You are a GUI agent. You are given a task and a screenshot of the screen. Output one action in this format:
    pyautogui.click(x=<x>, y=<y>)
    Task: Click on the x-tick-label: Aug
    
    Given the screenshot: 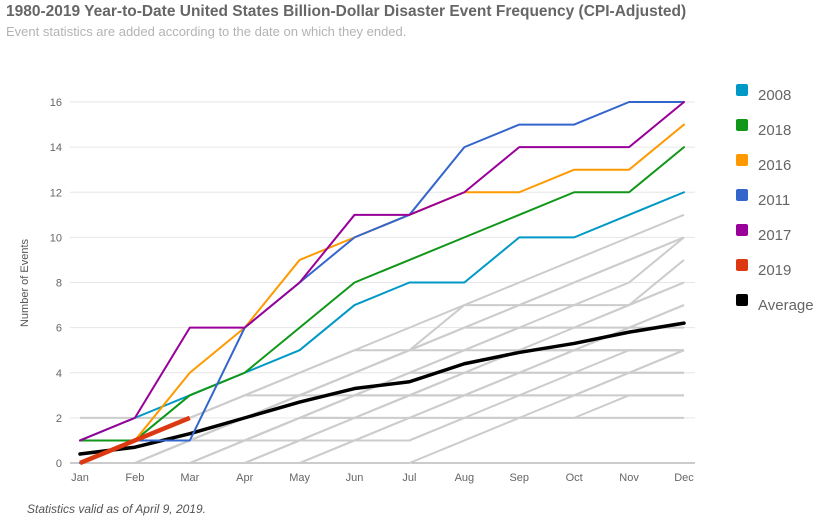 What is the action you would take?
    pyautogui.click(x=465, y=478)
    